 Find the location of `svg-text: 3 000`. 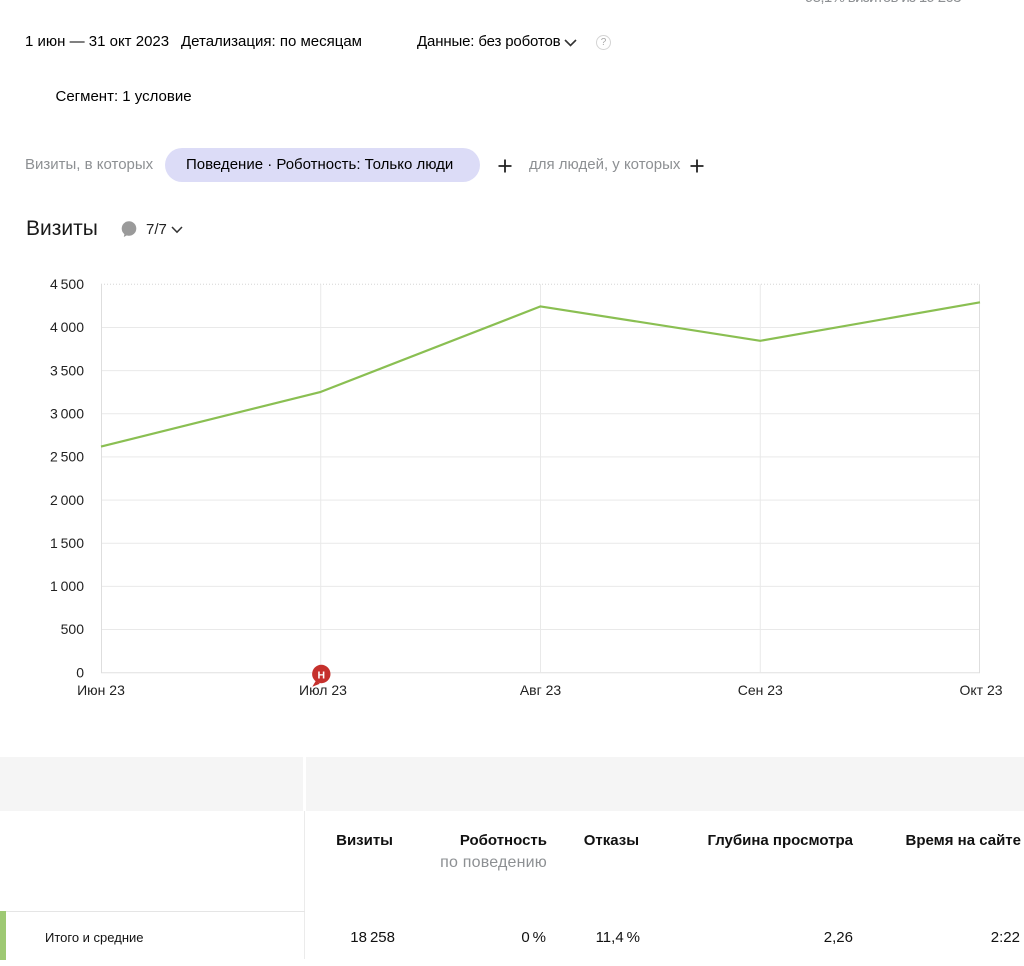

svg-text: 3 000 is located at coordinates (67, 414).